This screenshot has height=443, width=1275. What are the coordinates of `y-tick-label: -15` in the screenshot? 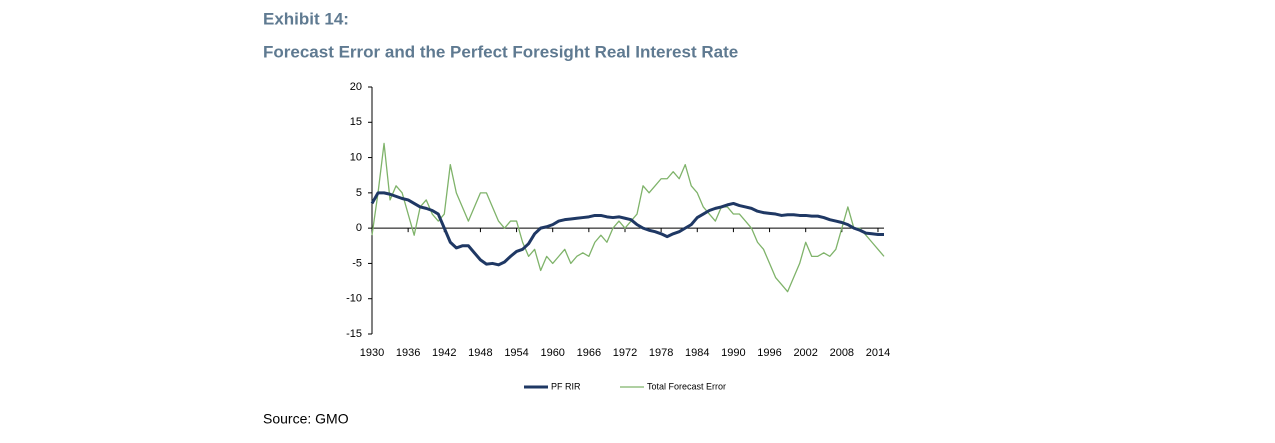 It's located at (354, 334).